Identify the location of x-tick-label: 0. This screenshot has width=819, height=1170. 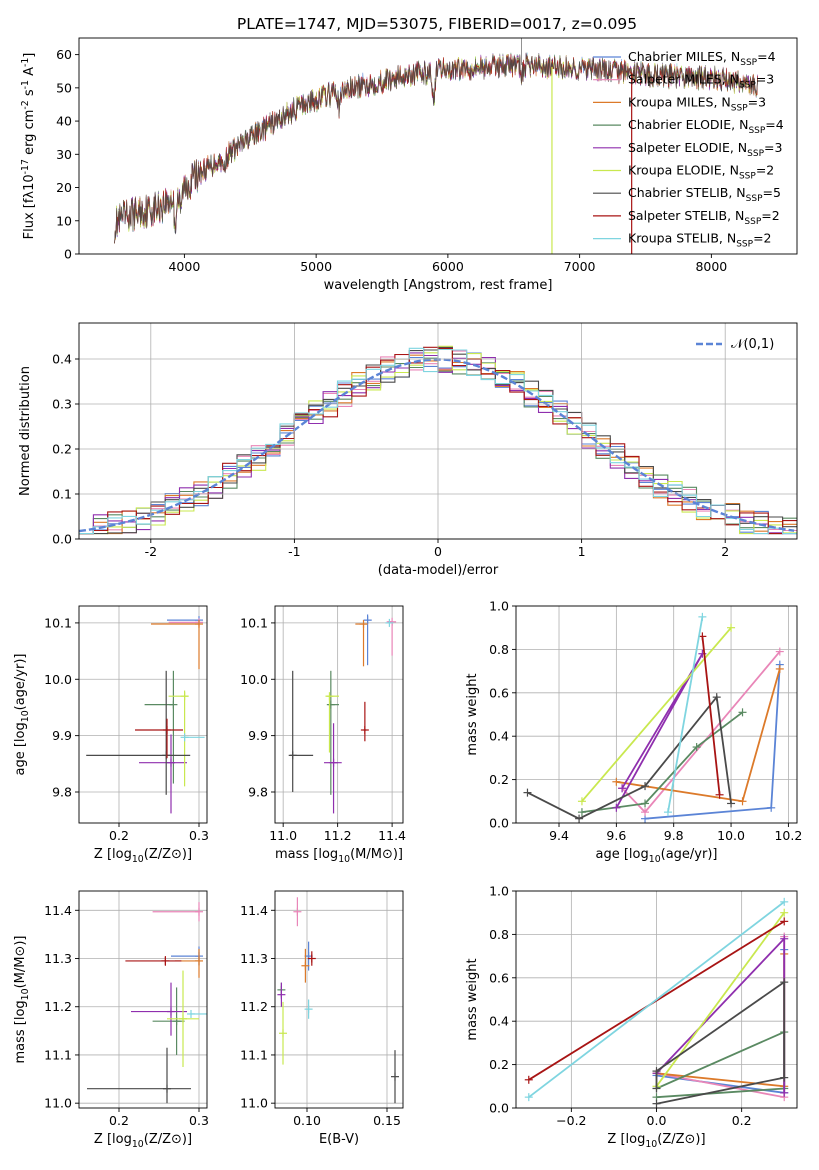
(438, 551).